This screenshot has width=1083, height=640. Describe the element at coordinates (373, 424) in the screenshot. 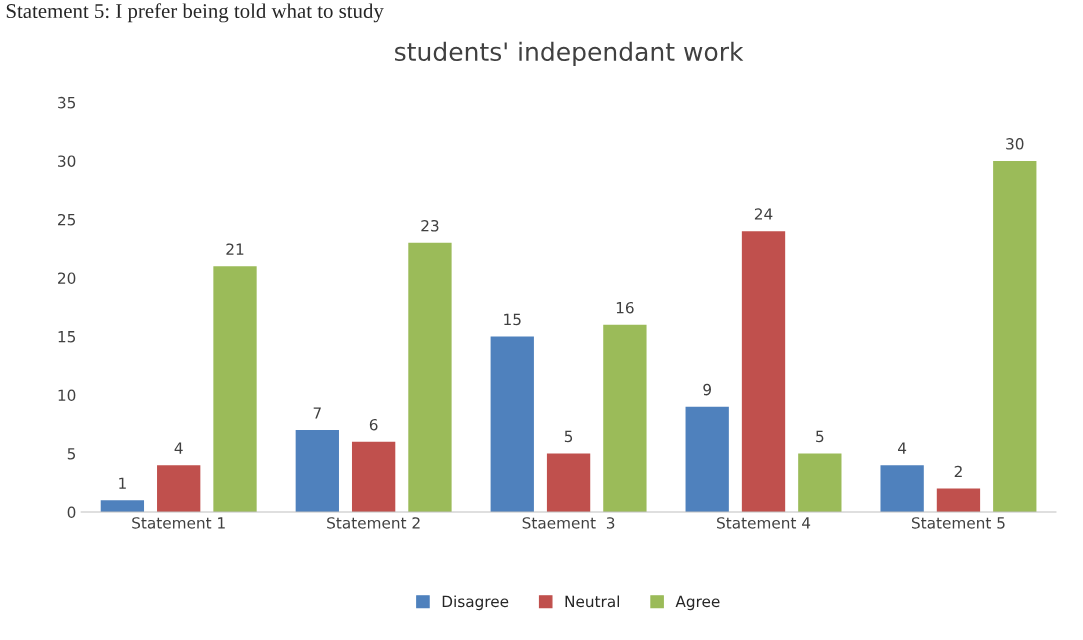

I see `data-label: 6` at that location.